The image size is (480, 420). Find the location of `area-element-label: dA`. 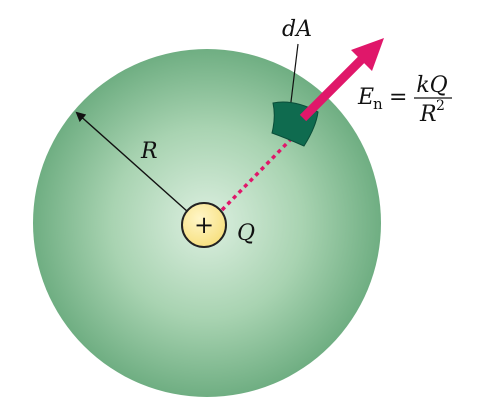

area-element-label: dA is located at coordinates (297, 29).